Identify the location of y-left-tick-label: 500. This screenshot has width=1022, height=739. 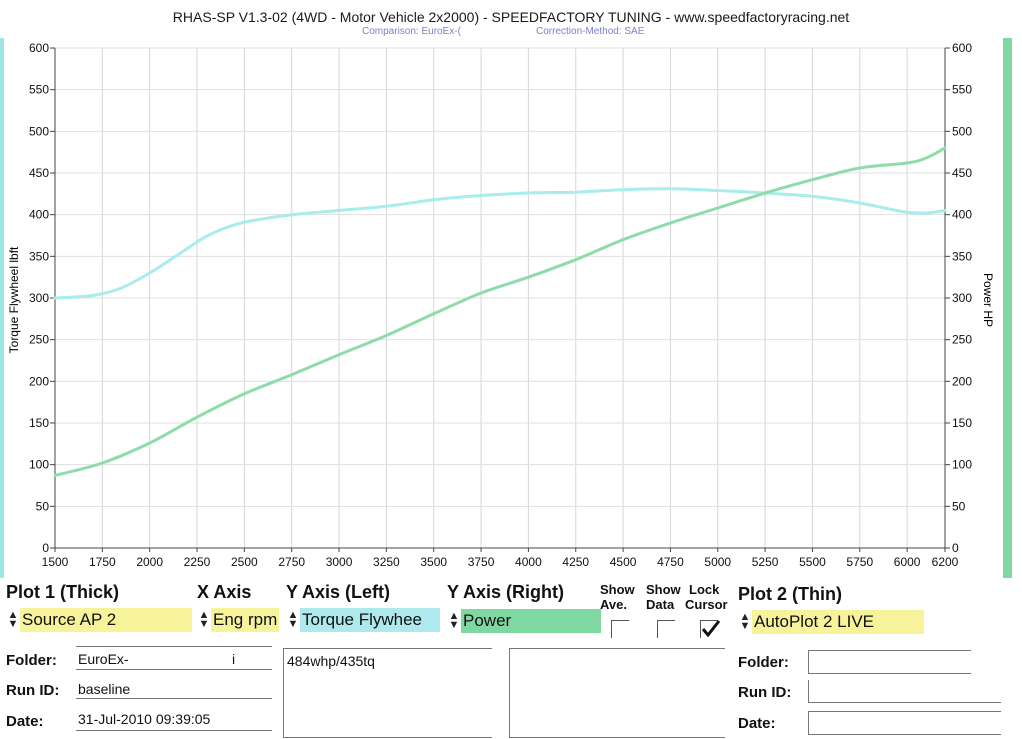
(39, 131).